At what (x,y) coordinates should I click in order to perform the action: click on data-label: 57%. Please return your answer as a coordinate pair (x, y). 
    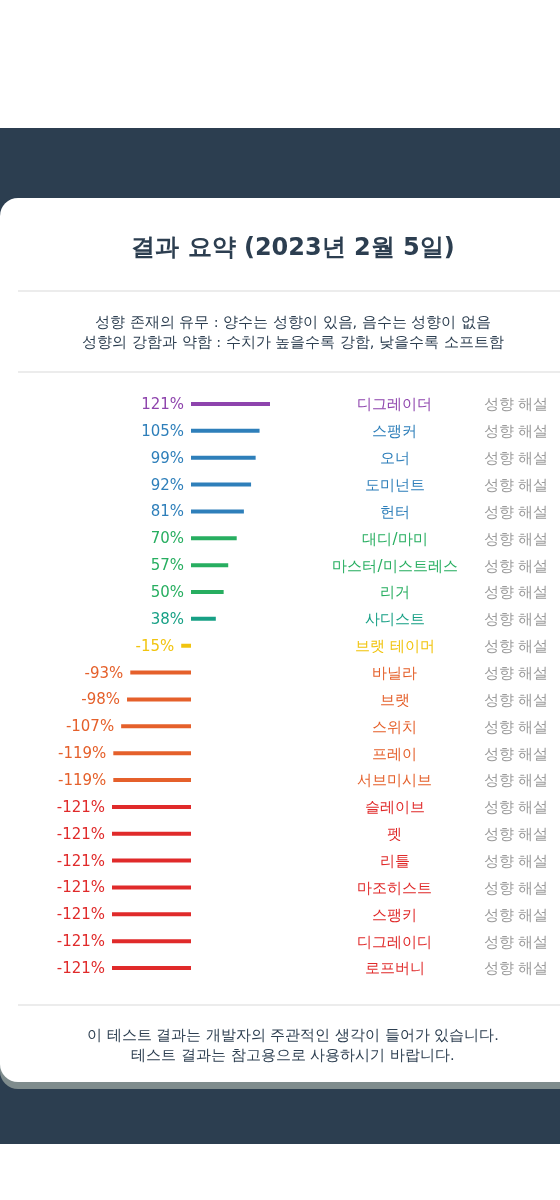
    Looking at the image, I should click on (167, 564).